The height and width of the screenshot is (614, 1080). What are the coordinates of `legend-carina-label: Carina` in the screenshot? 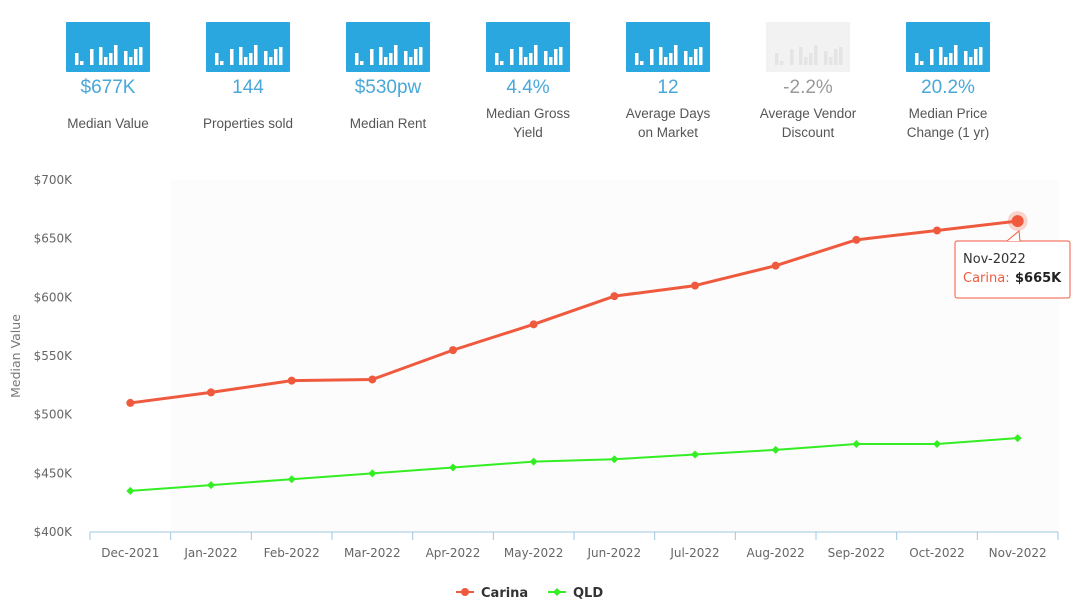 It's located at (504, 593).